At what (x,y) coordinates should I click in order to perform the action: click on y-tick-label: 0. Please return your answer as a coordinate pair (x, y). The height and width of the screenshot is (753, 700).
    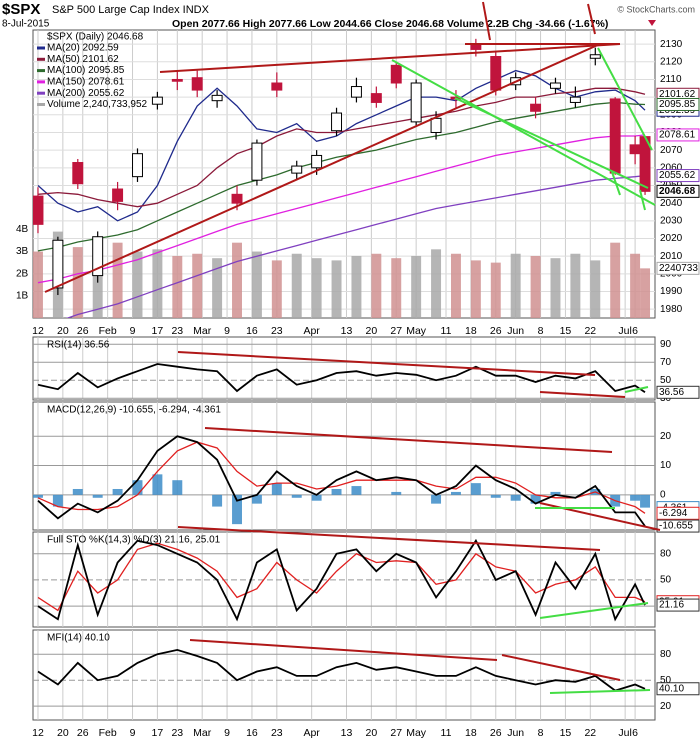
    Looking at the image, I should click on (663, 494).